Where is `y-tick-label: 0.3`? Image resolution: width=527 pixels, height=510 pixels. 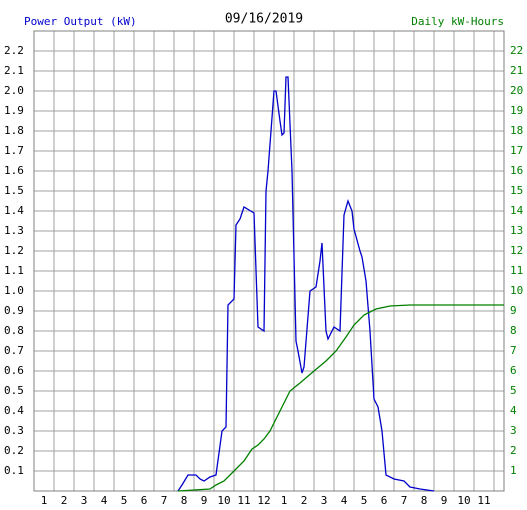 y-tick-label: 0.3 is located at coordinates (14, 430).